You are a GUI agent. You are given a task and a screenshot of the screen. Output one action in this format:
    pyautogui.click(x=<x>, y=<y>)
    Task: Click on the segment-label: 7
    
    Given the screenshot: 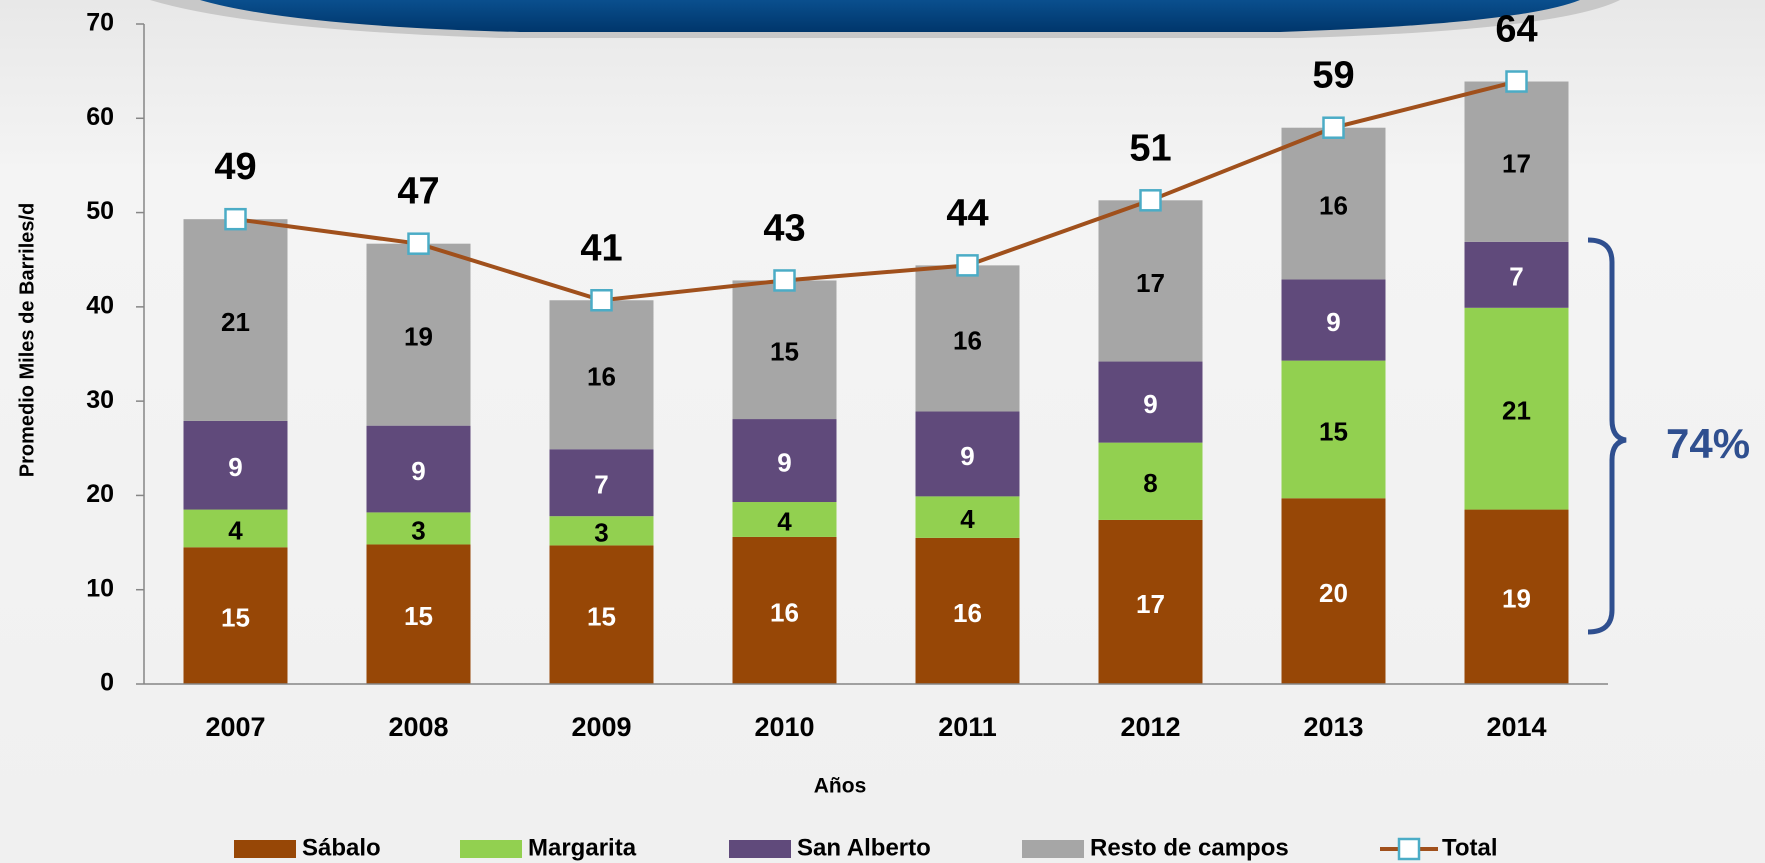 What is the action you would take?
    pyautogui.click(x=601, y=485)
    